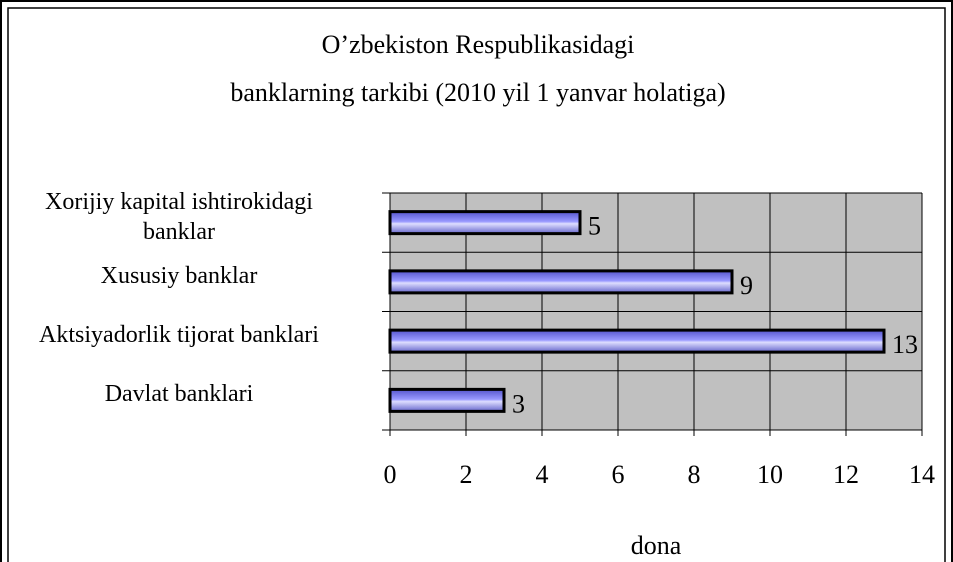 This screenshot has width=953, height=562. Describe the element at coordinates (466, 474) in the screenshot. I see `x-tick-label: 2` at that location.